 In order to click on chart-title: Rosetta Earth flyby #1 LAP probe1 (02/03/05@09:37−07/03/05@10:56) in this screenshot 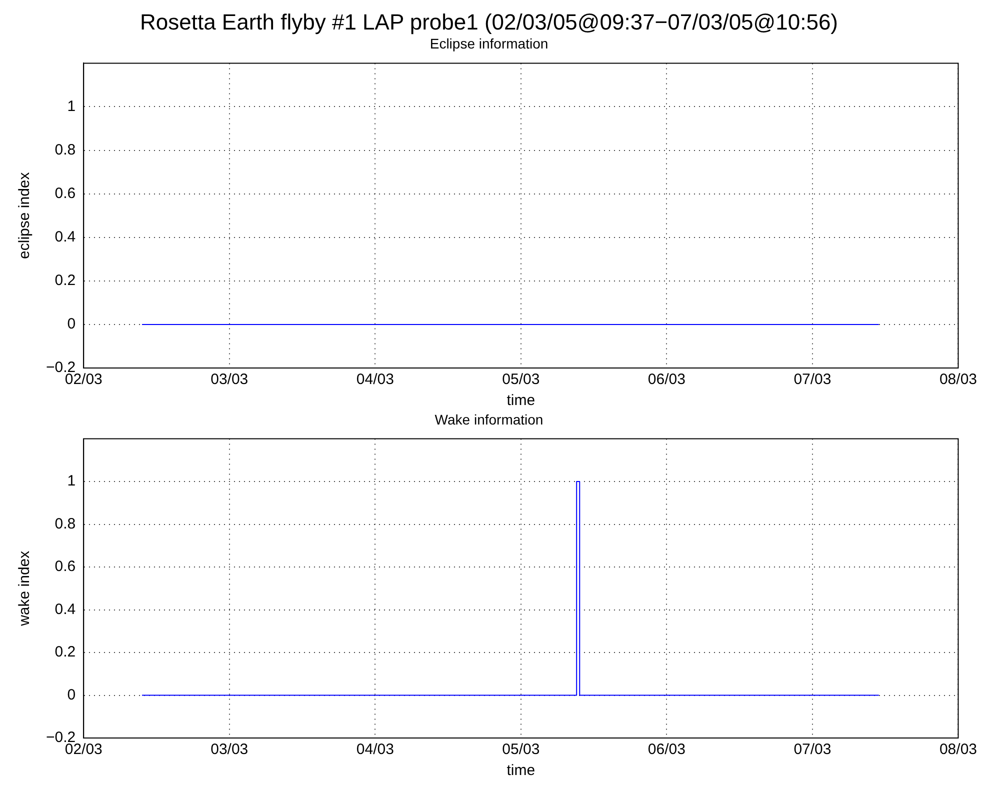, I will do `click(489, 21)`.